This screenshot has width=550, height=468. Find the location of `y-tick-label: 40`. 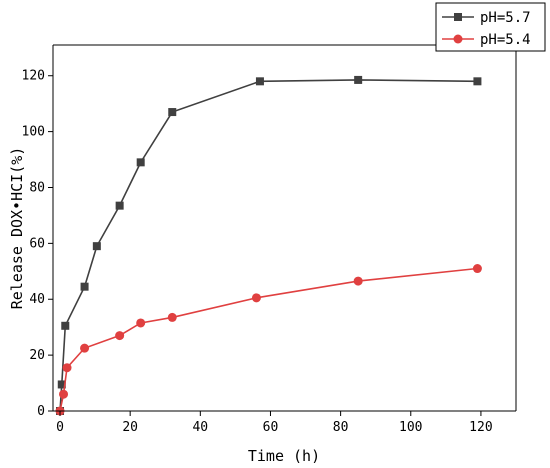

y-tick-label: 40 is located at coordinates (37, 299).